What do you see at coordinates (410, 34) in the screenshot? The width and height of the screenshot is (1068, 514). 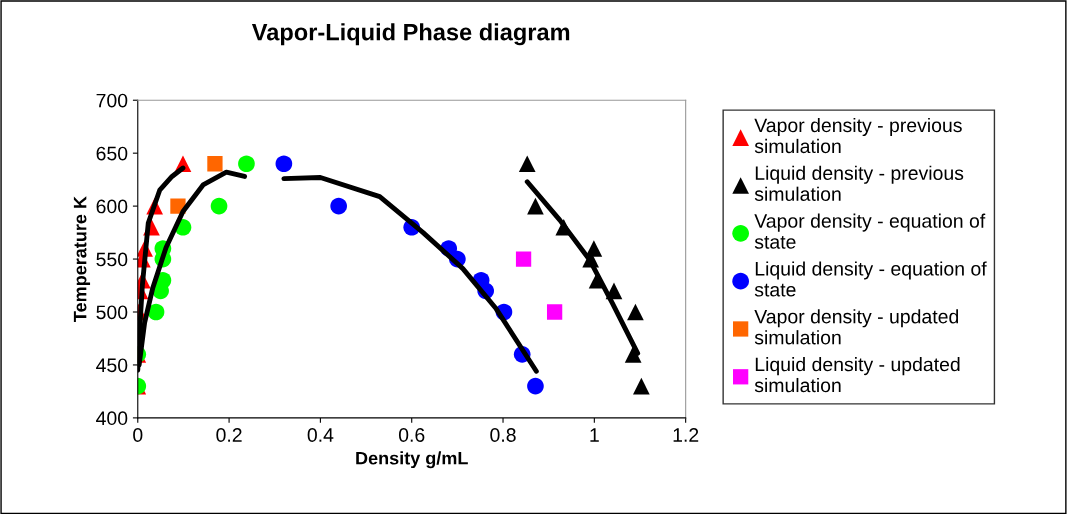 I see `chart-title: Vapor-Liquid Phase diagram` at bounding box center [410, 34].